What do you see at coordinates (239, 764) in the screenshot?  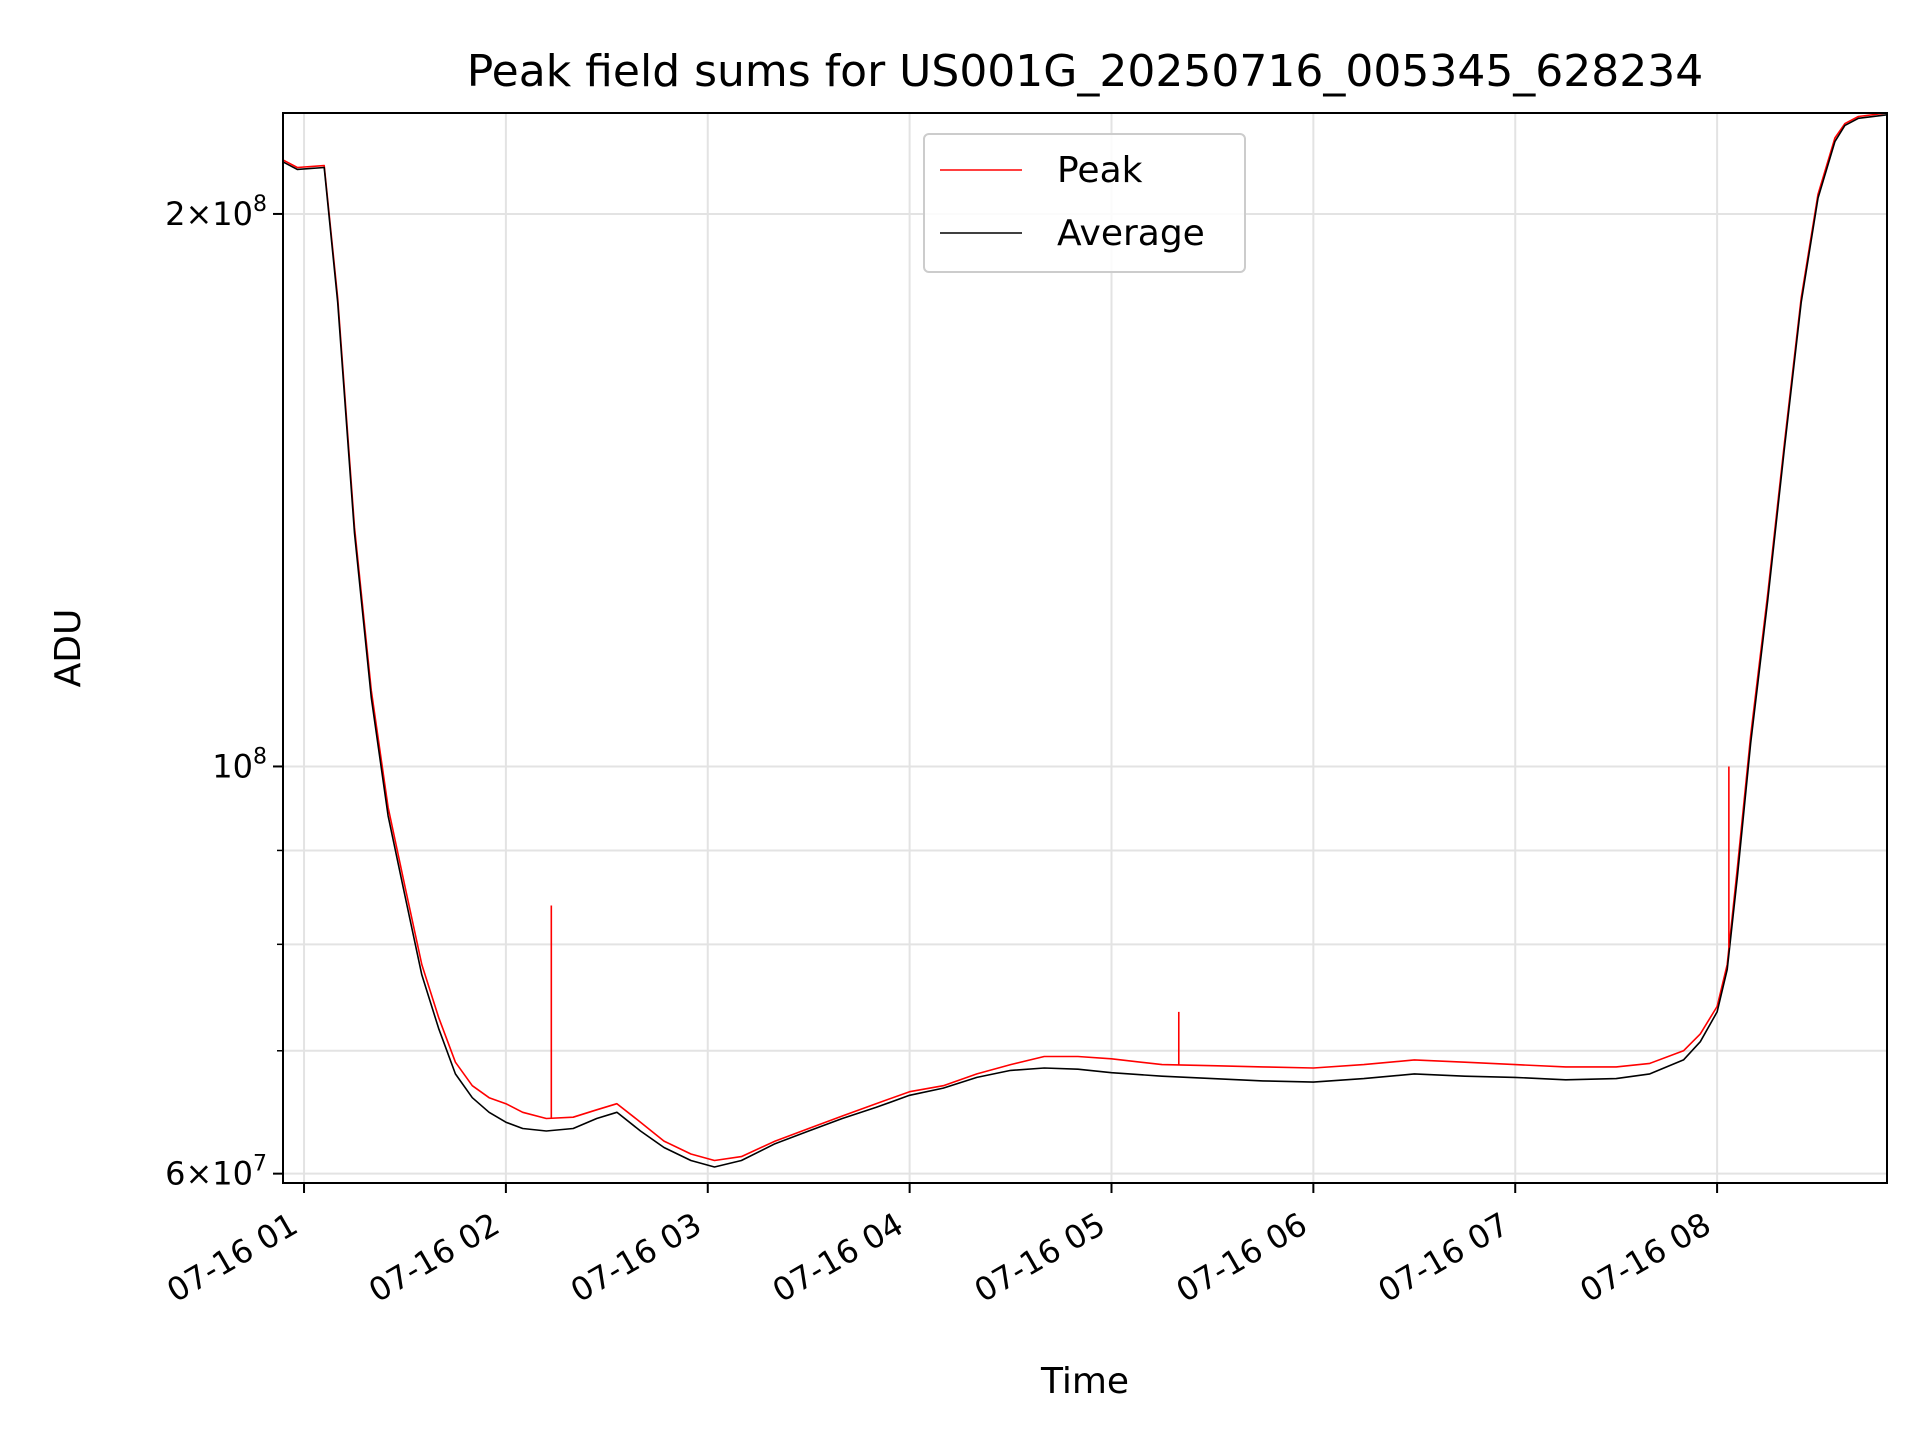 I see `y-tick-label: 108` at bounding box center [239, 764].